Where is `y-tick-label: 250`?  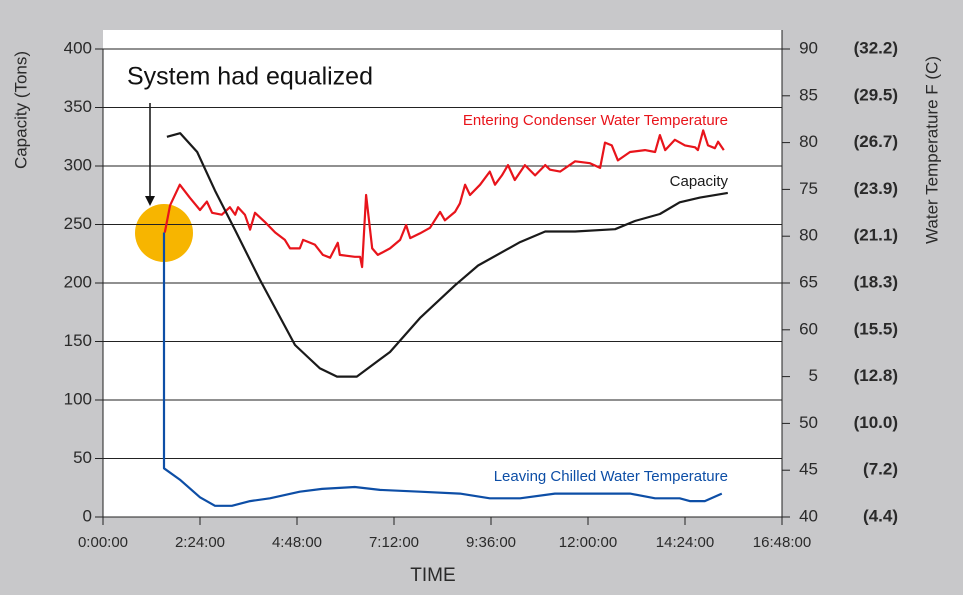
y-tick-label: 250 is located at coordinates (78, 223).